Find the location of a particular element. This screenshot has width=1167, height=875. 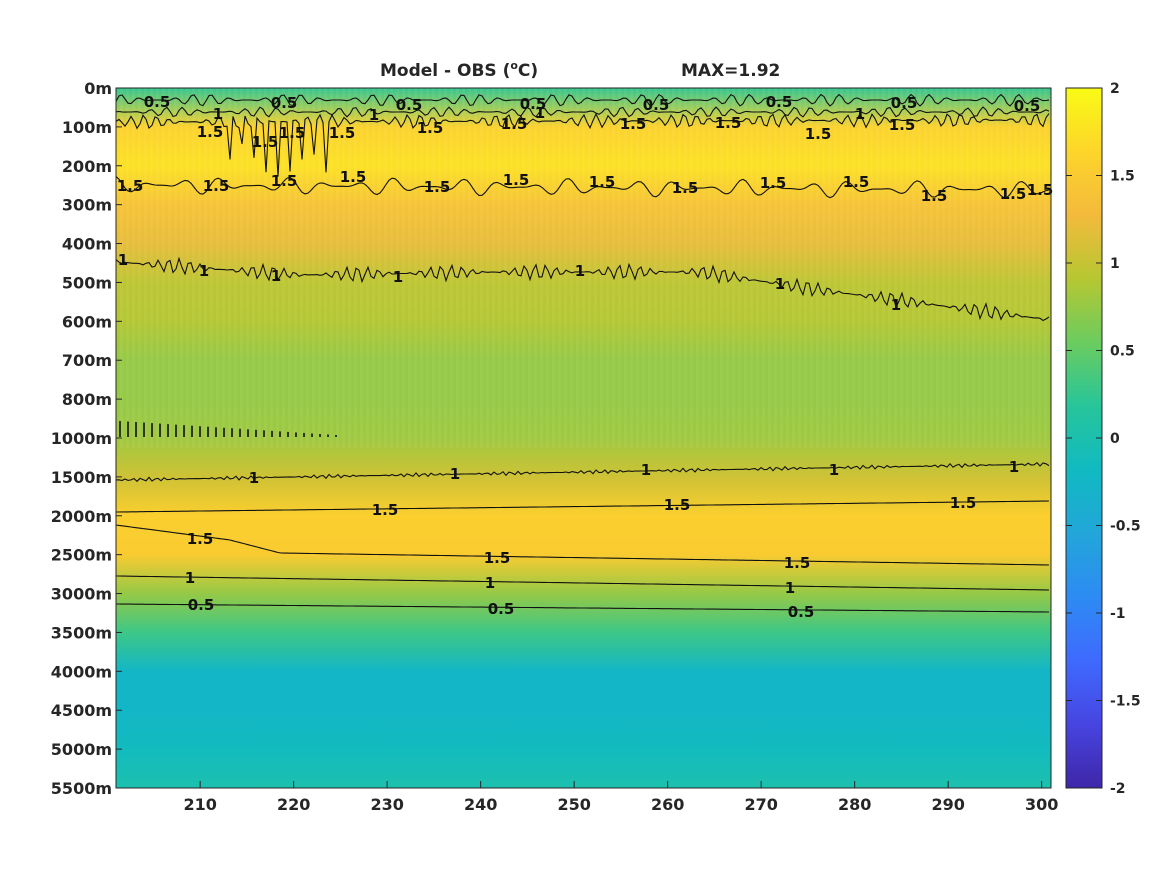

y-tick-label: 4000m is located at coordinates (81, 671).